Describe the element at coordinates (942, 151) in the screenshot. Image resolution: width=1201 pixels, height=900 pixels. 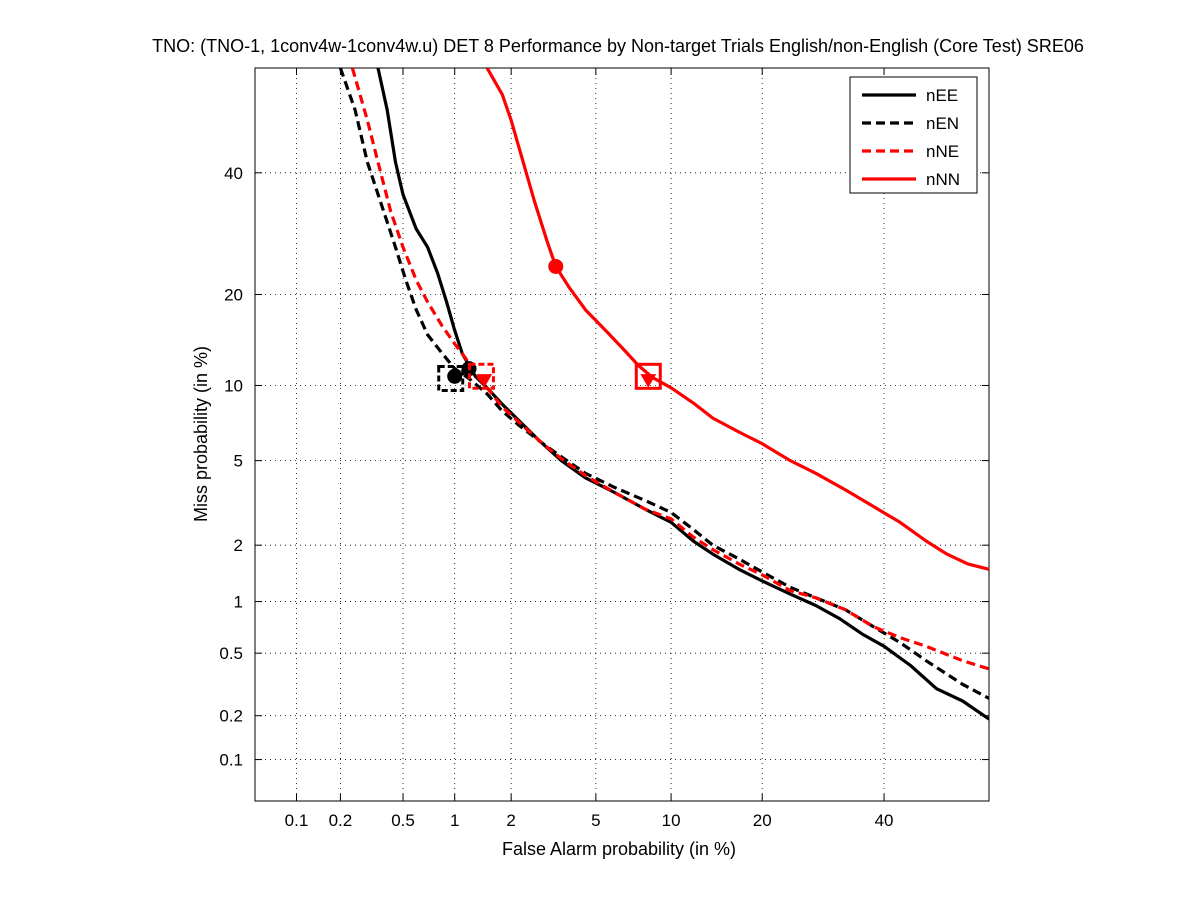
I see `legend-label-nne: nNE` at that location.